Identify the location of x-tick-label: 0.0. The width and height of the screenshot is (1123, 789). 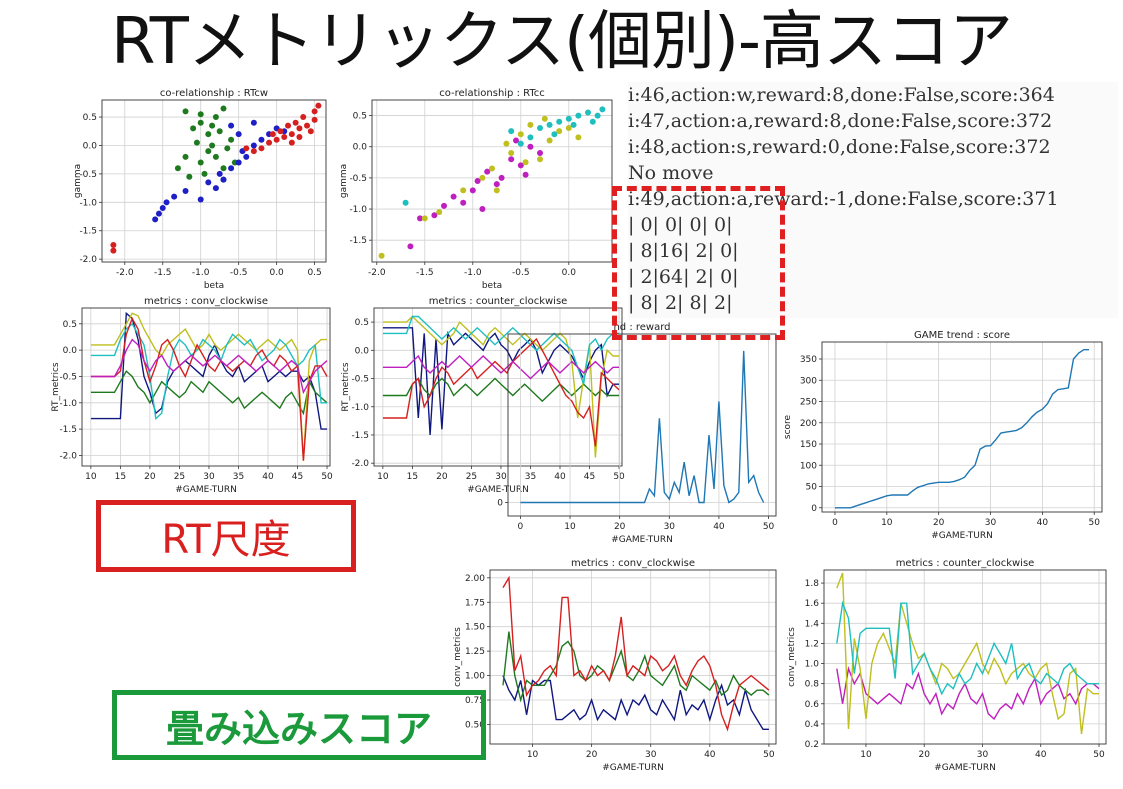
(569, 273).